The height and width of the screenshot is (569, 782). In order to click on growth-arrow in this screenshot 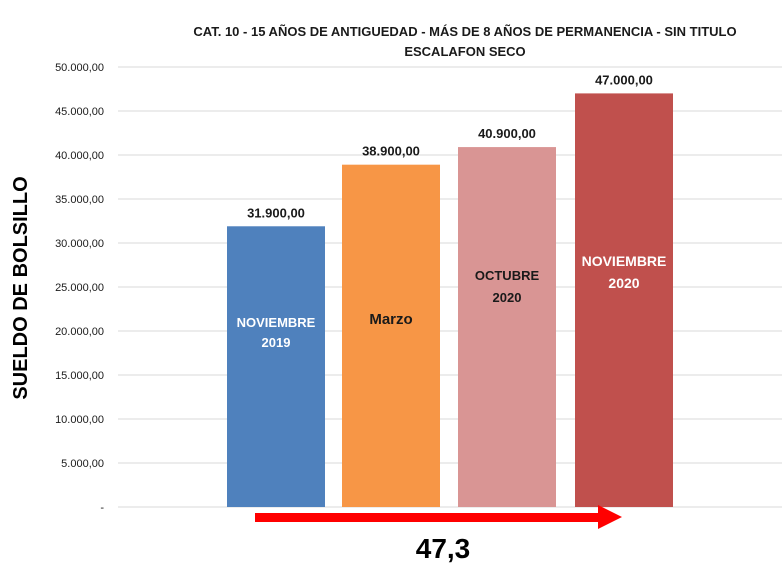, I will do `click(438, 517)`.